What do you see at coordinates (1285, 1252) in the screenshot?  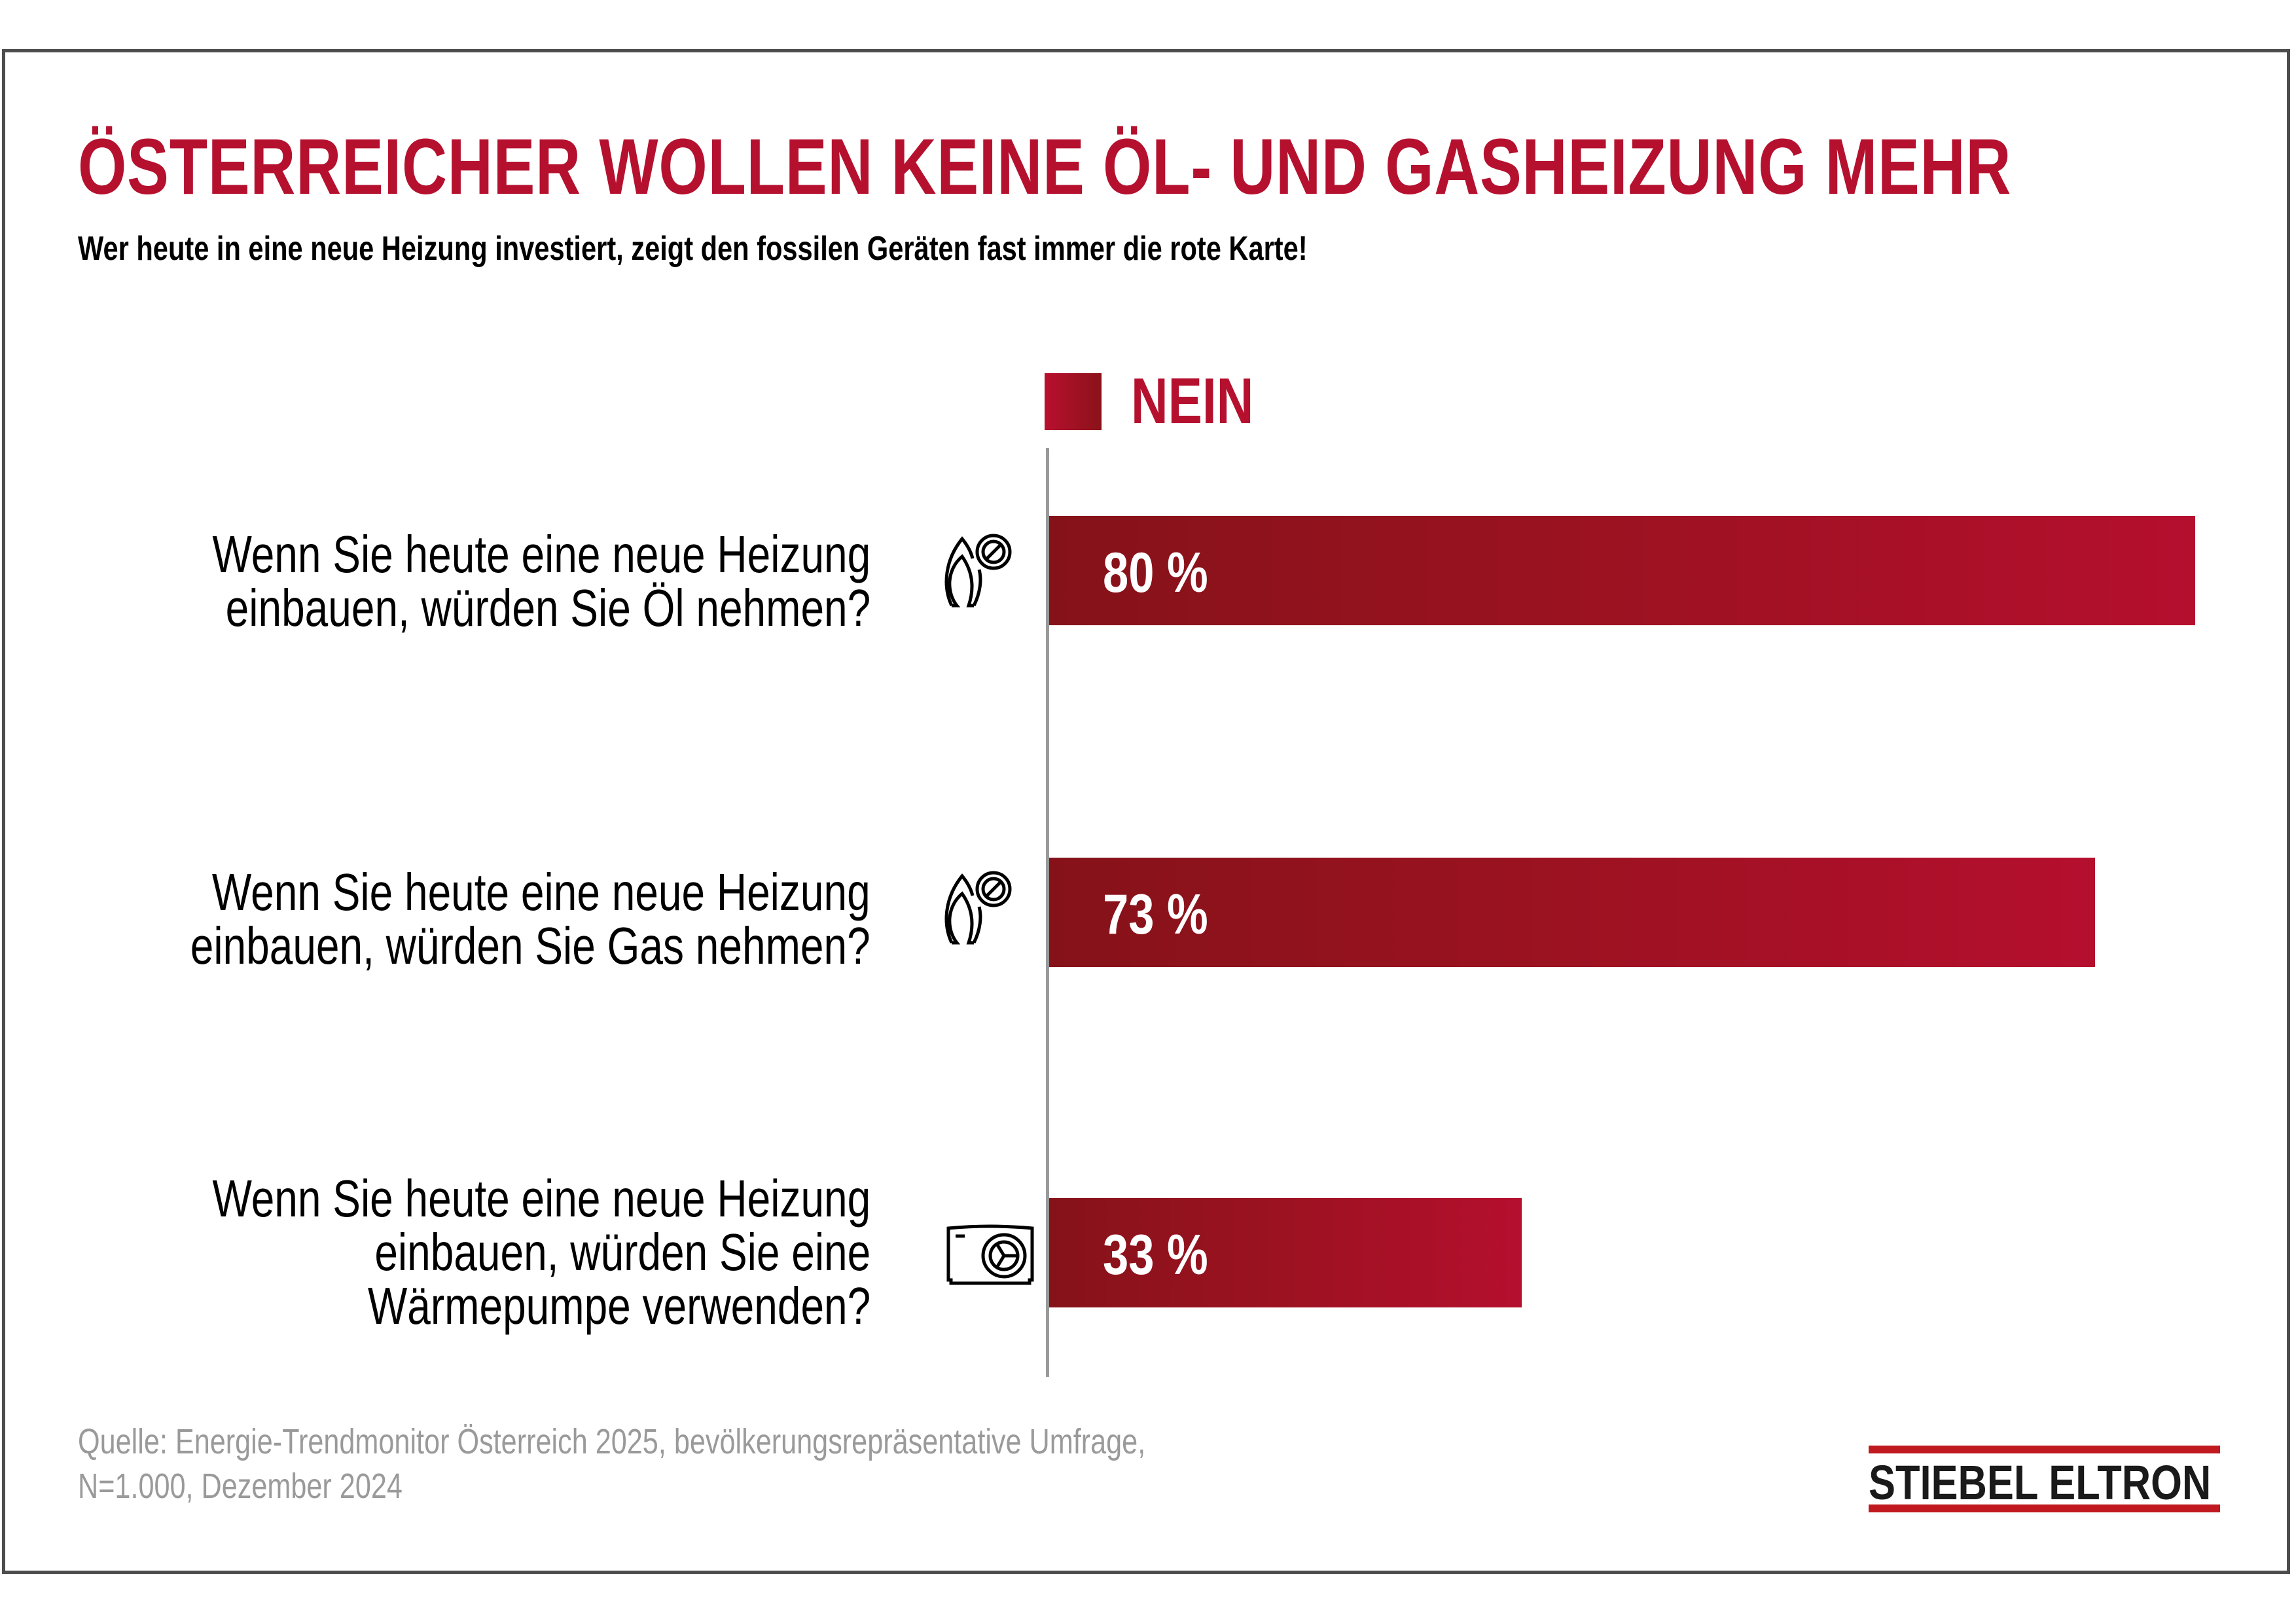 I see `bar-heat-pump: 33 %` at bounding box center [1285, 1252].